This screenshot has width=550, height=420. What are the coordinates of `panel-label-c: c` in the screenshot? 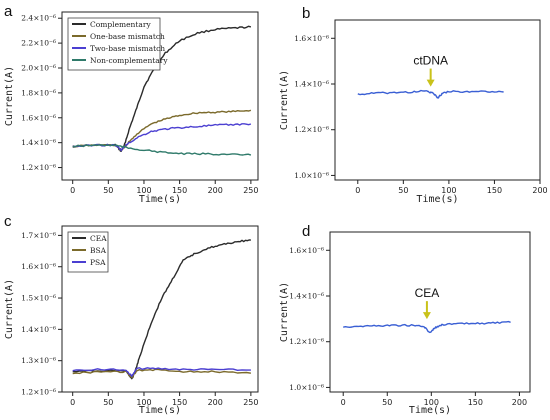 It's located at (8, 221).